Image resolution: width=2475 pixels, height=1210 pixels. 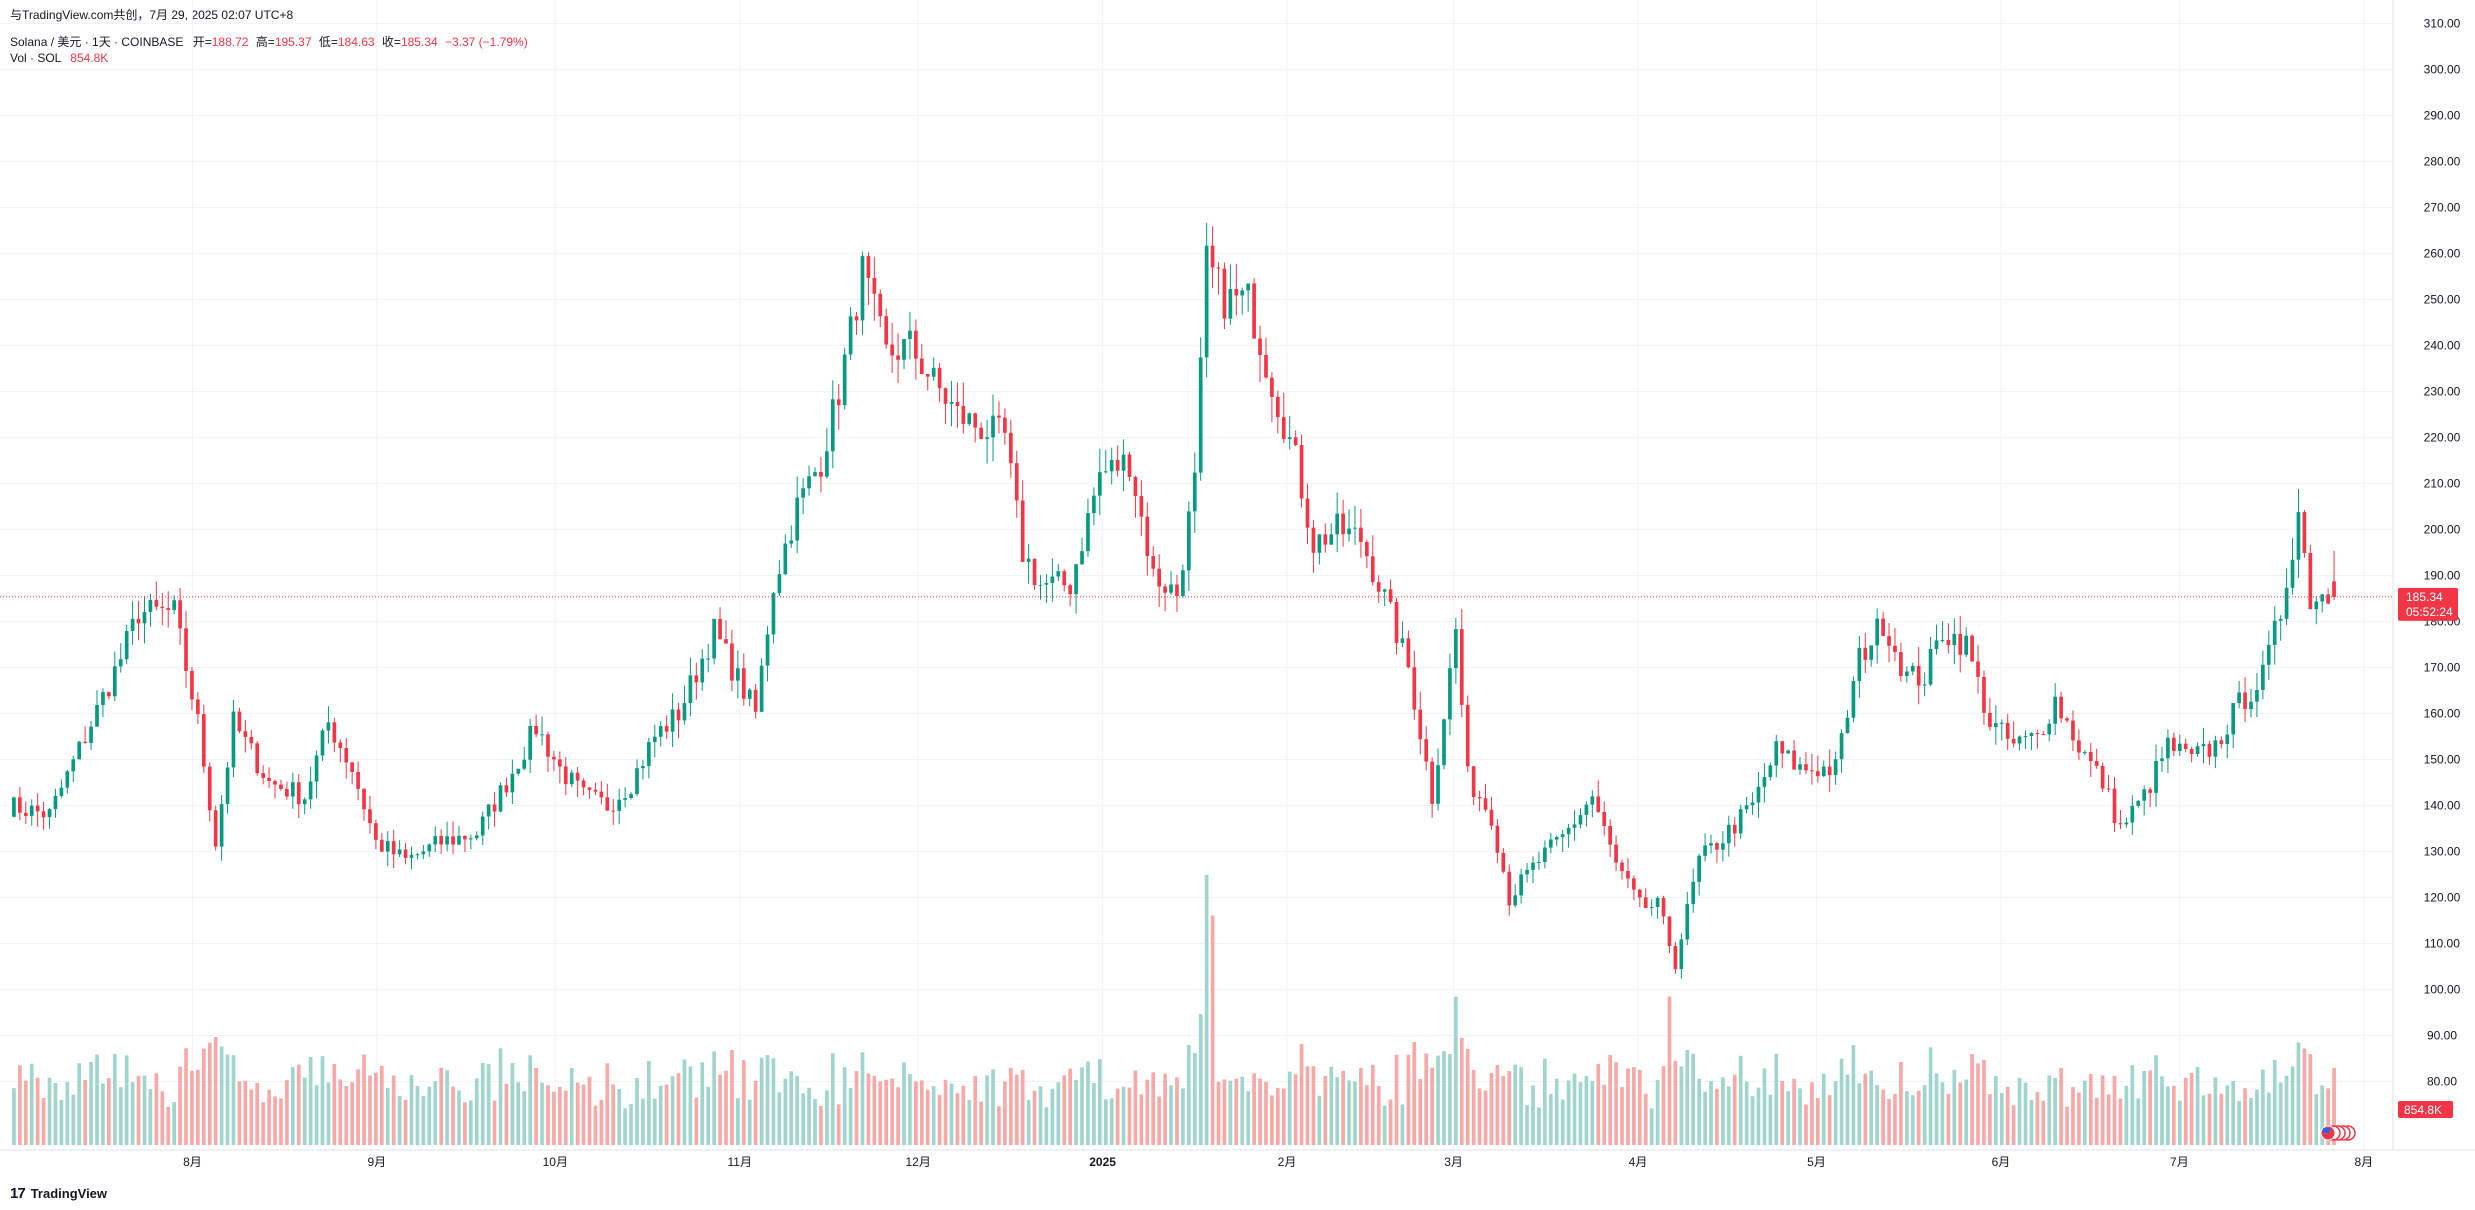 I want to click on flag-icon, so click(x=2338, y=1133).